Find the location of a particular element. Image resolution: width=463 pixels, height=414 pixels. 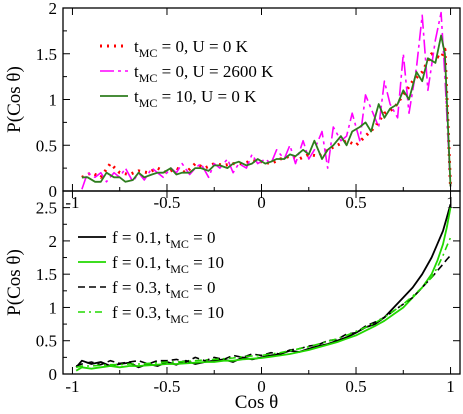

bottom-x-axis-label: Cos θ is located at coordinates (256, 402).